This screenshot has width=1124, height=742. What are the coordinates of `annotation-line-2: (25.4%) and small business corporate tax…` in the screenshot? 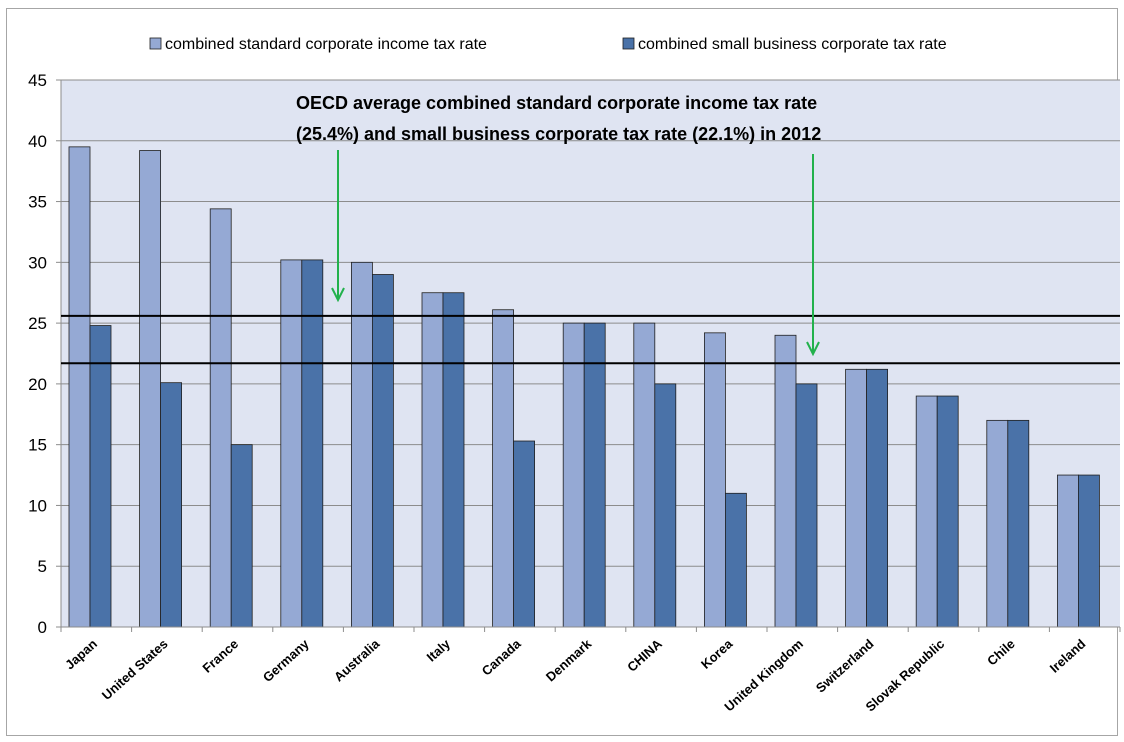 It's located at (558, 134).